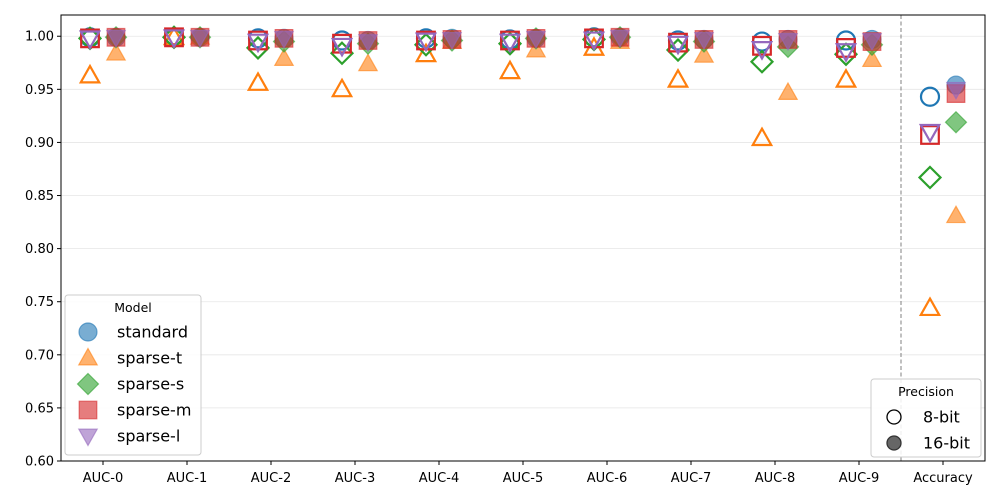 Image resolution: width=1000 pixels, height=500 pixels. I want to click on legend-label-16-bit: 16-bit, so click(946, 443).